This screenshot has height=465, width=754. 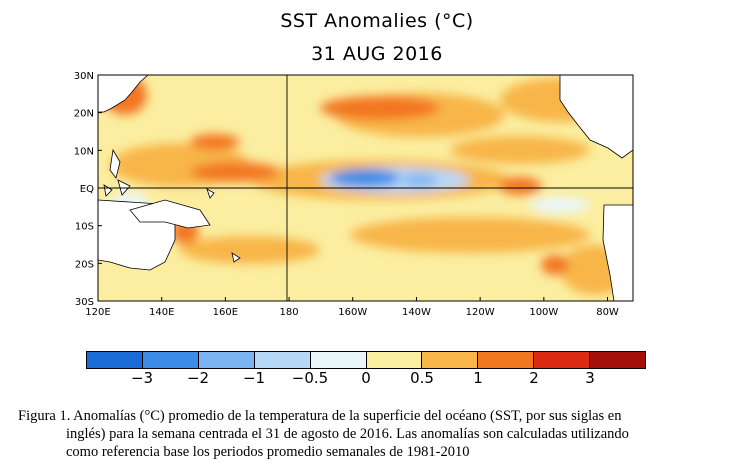 I want to click on lat-tick-label: 20N, so click(x=84, y=114).